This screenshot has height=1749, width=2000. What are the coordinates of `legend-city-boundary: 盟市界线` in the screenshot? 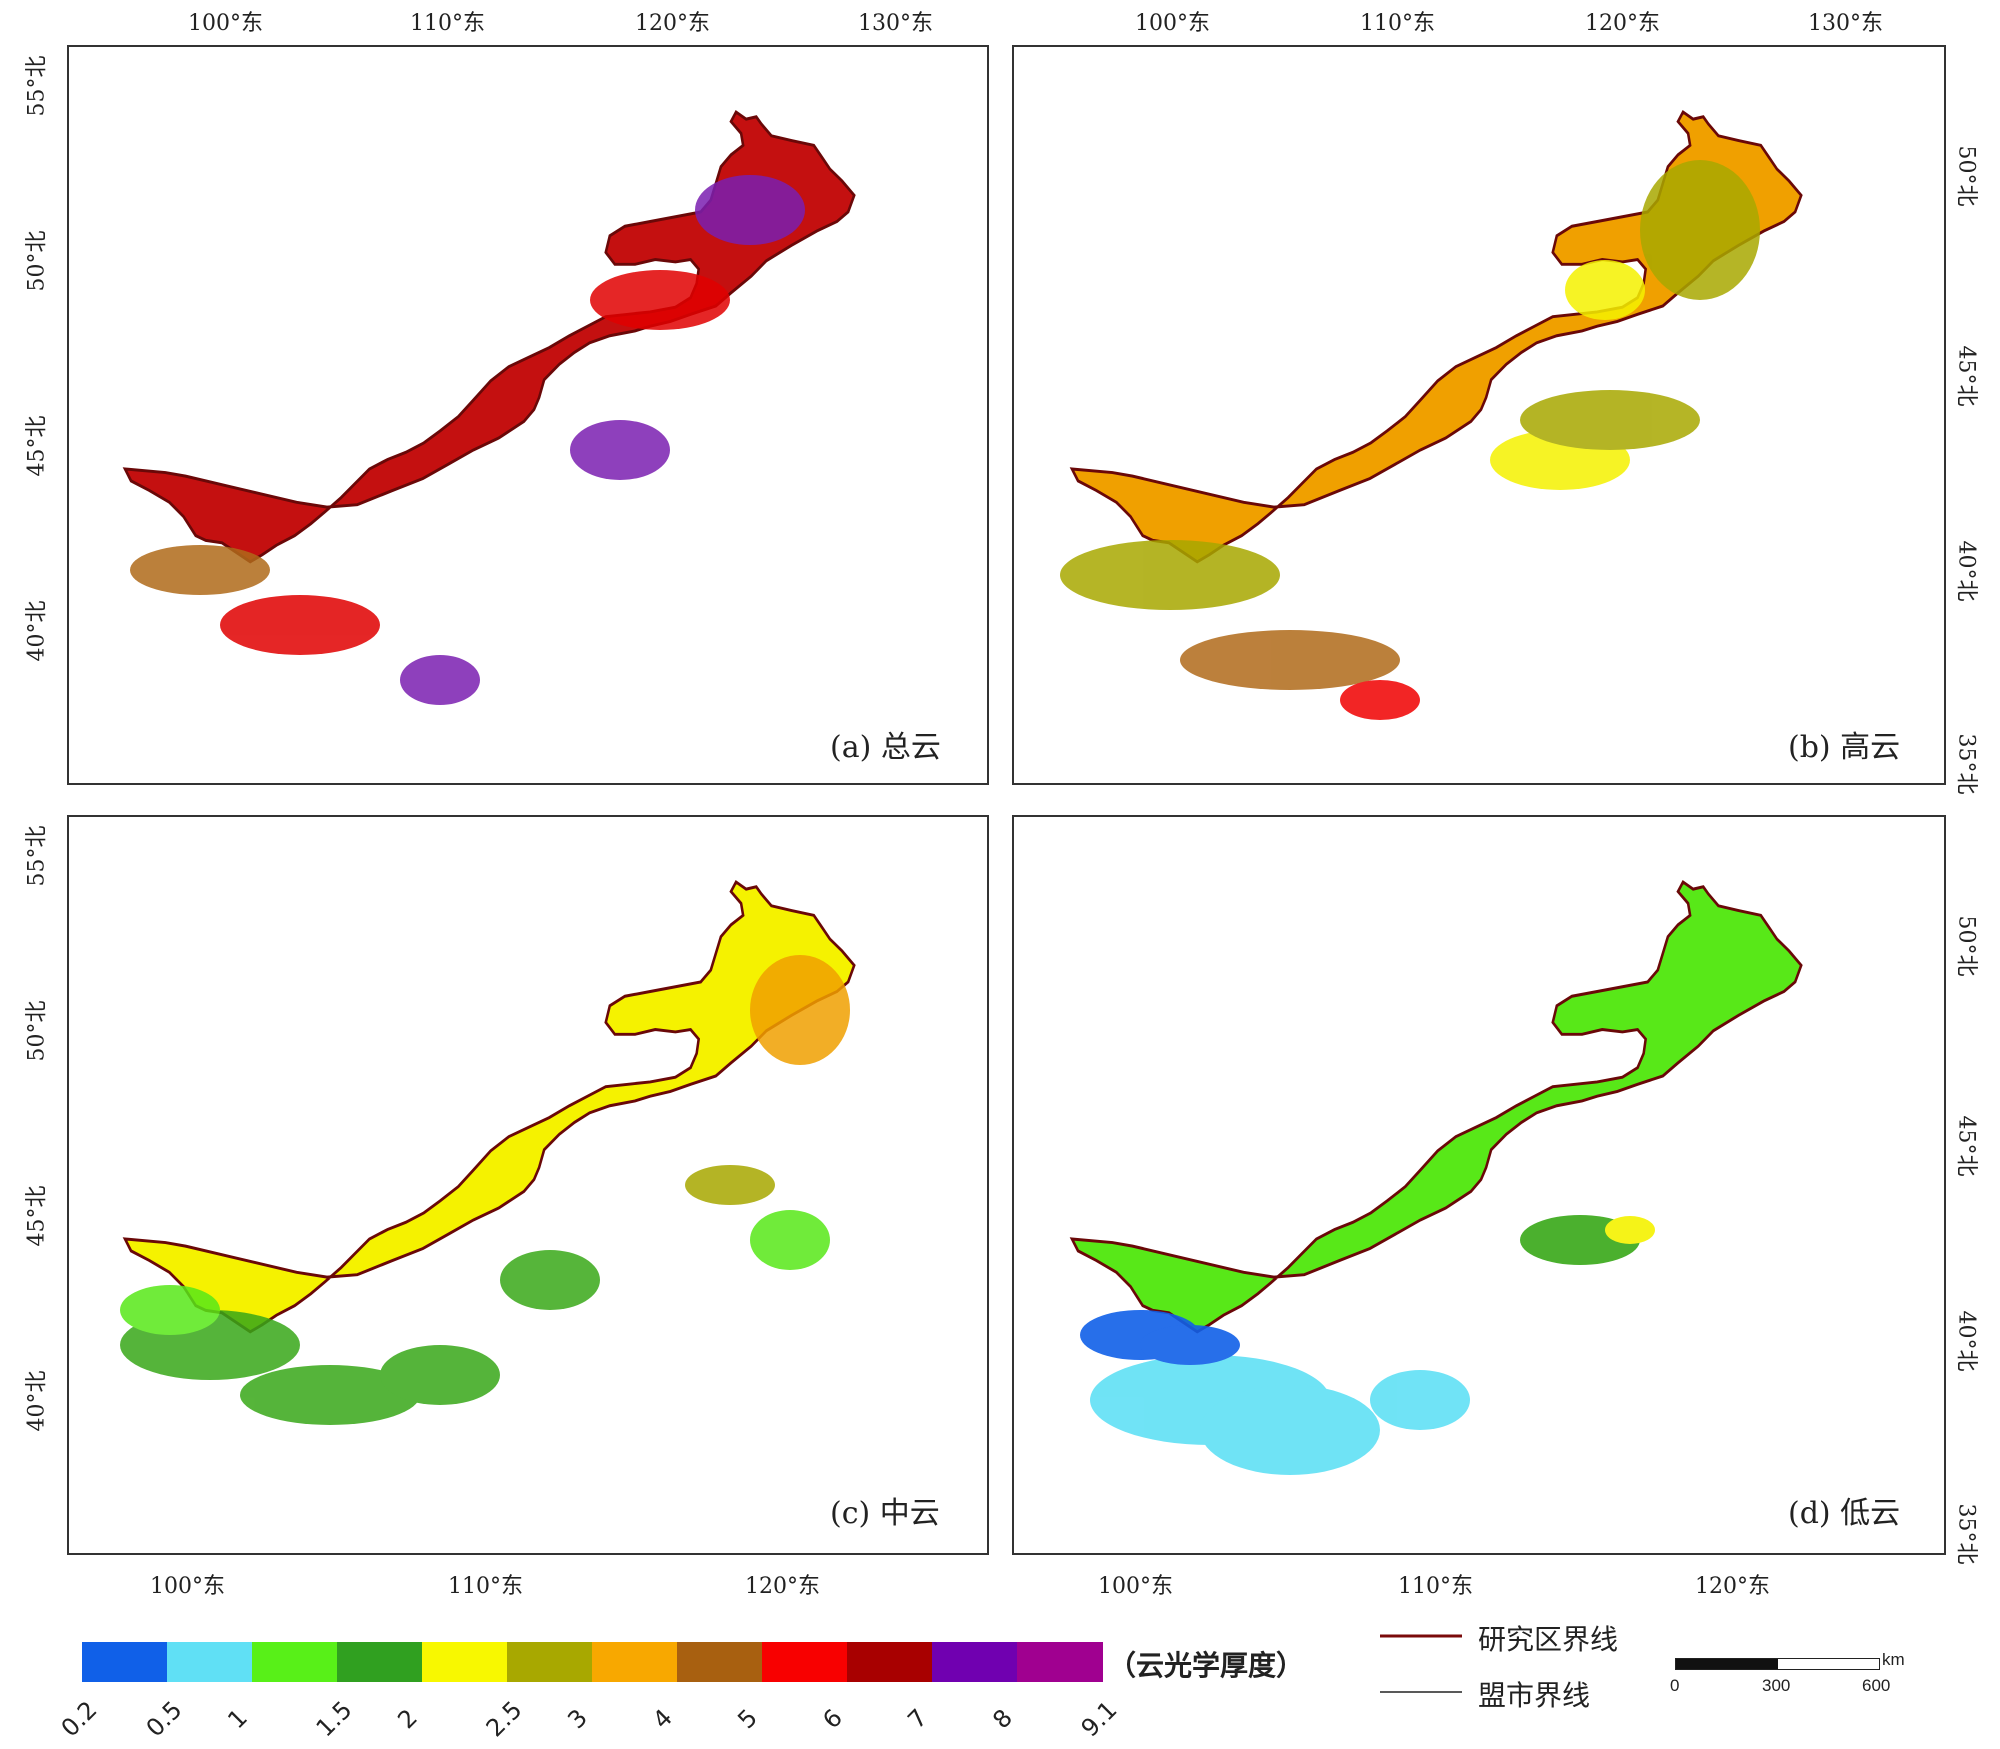 It's located at (1534, 1695).